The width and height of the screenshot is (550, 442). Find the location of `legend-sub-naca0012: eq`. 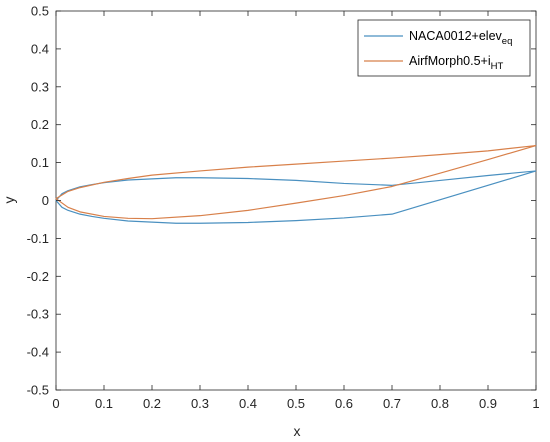

legend-sub-naca0012: eq is located at coordinates (507, 41).